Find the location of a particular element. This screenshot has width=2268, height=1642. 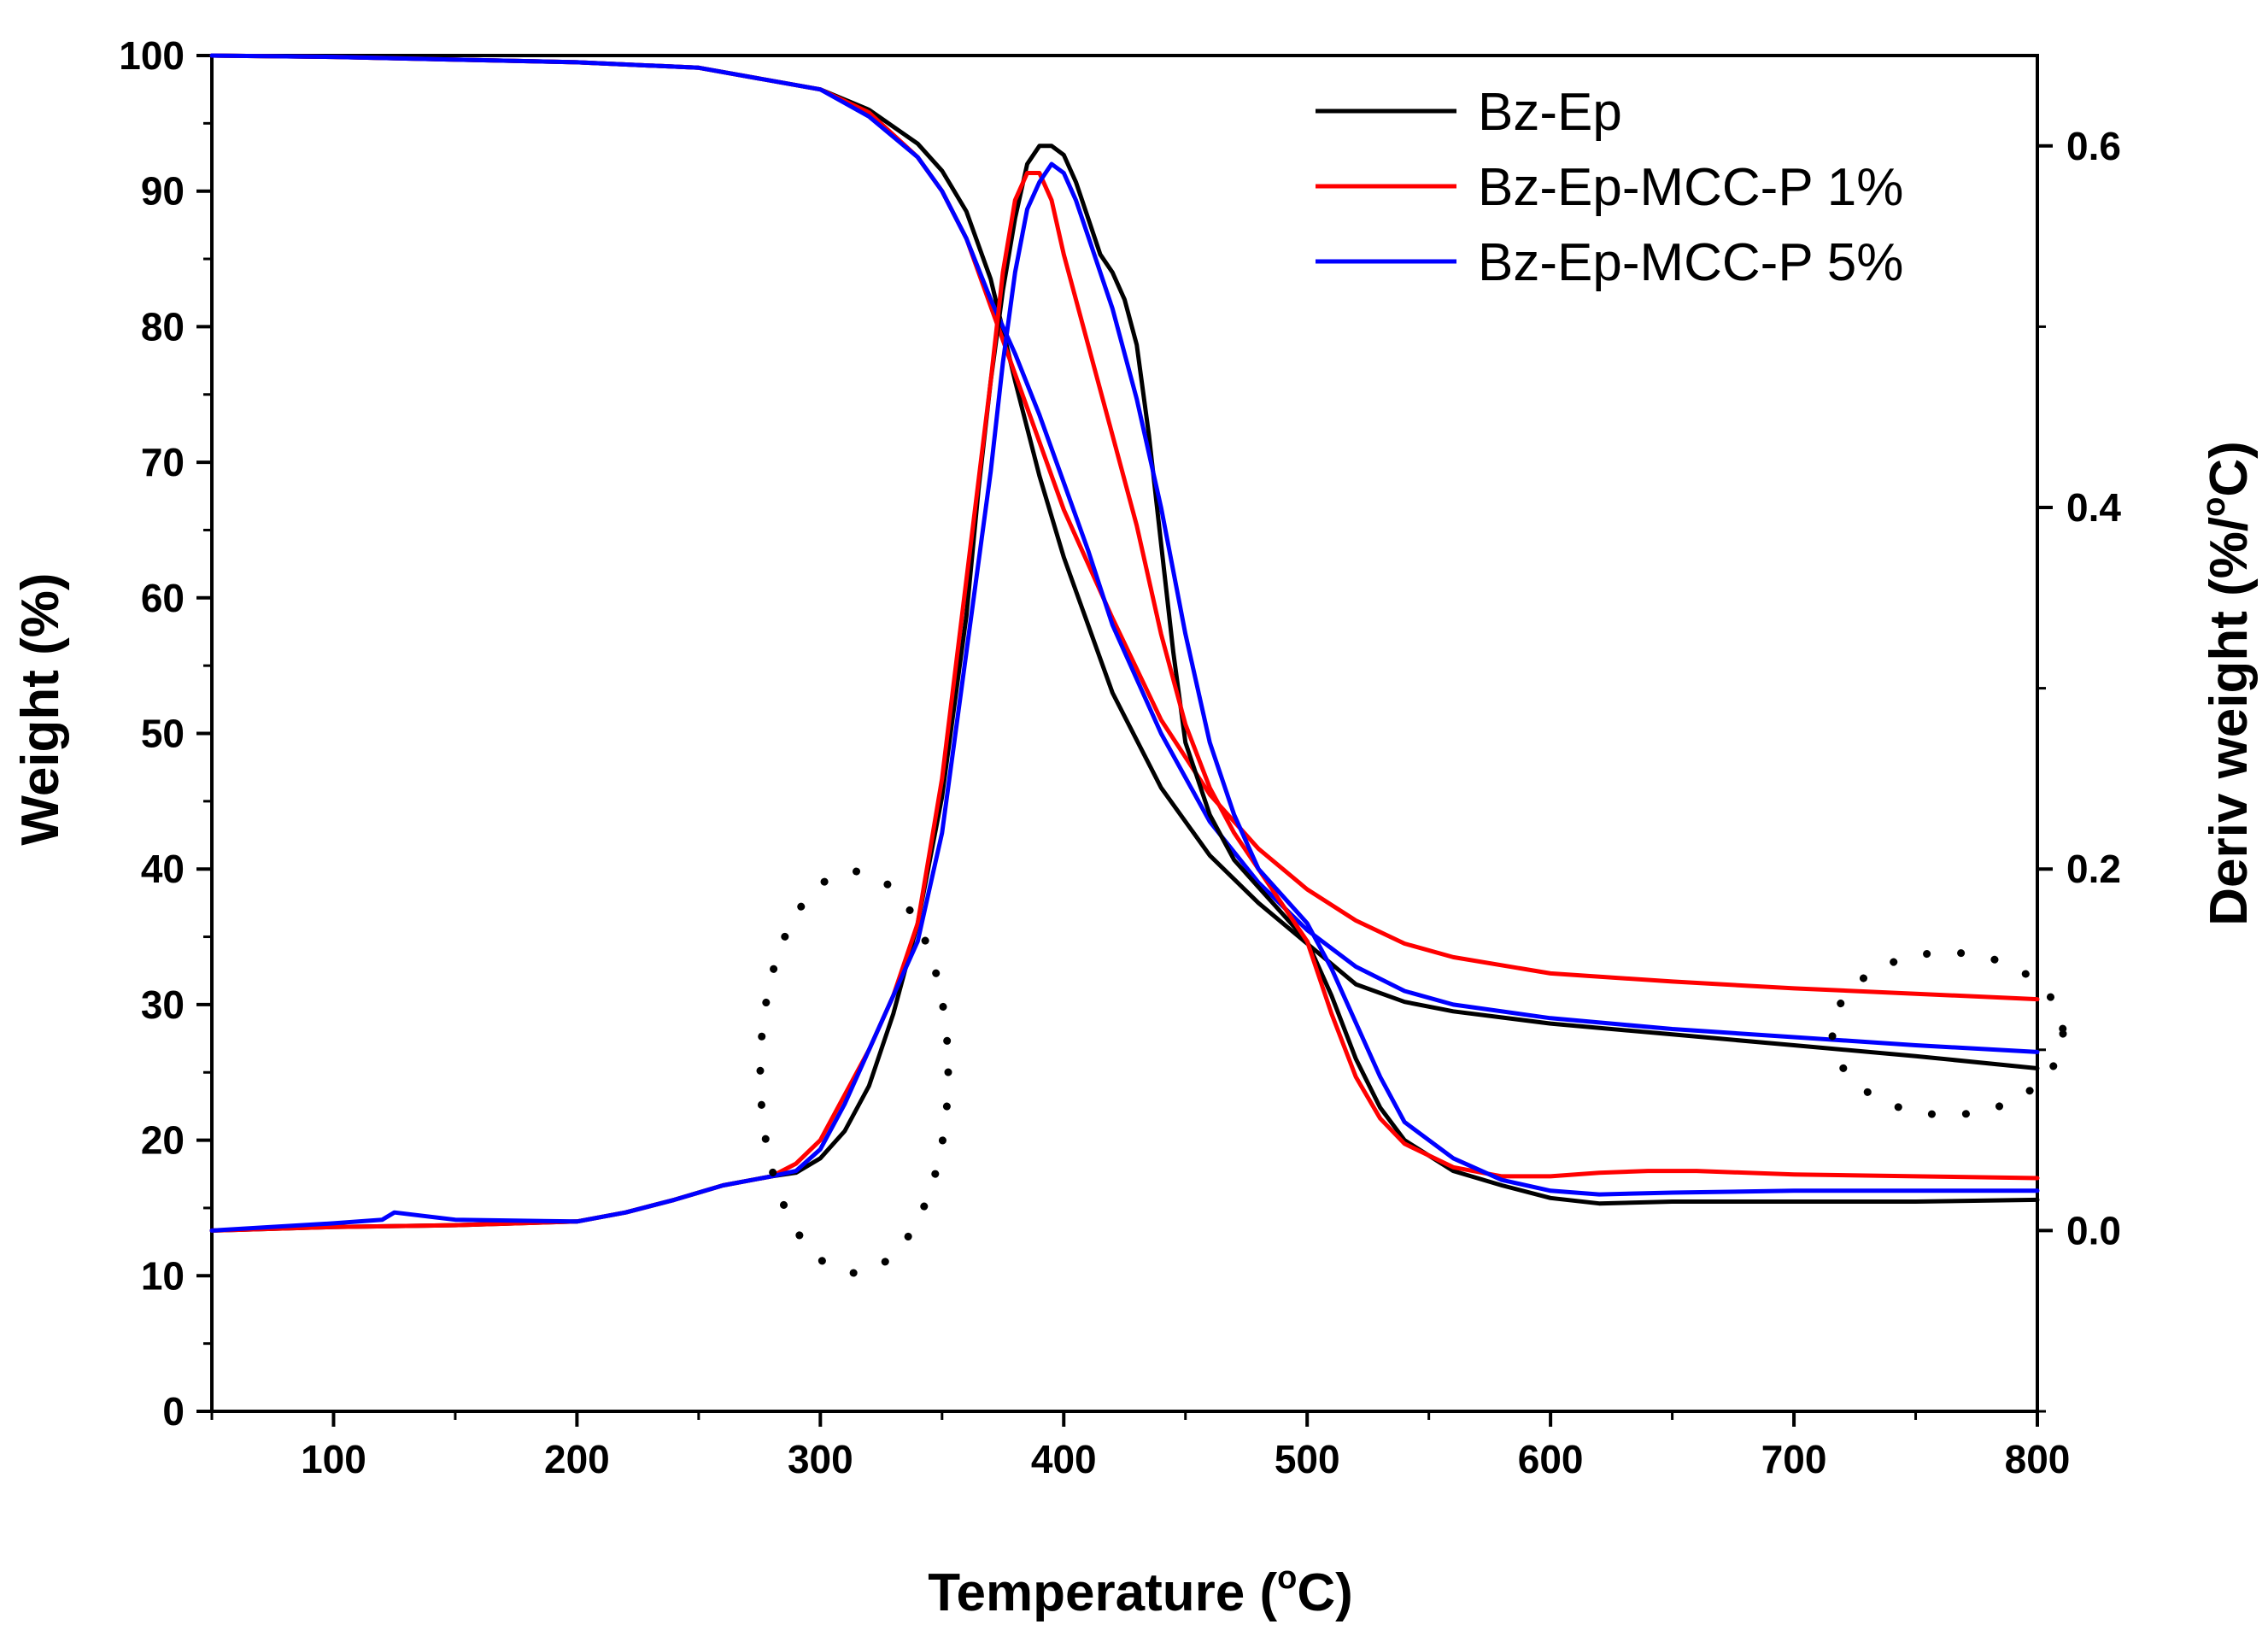

x-tick-label: 700 is located at coordinates (1794, 1459).